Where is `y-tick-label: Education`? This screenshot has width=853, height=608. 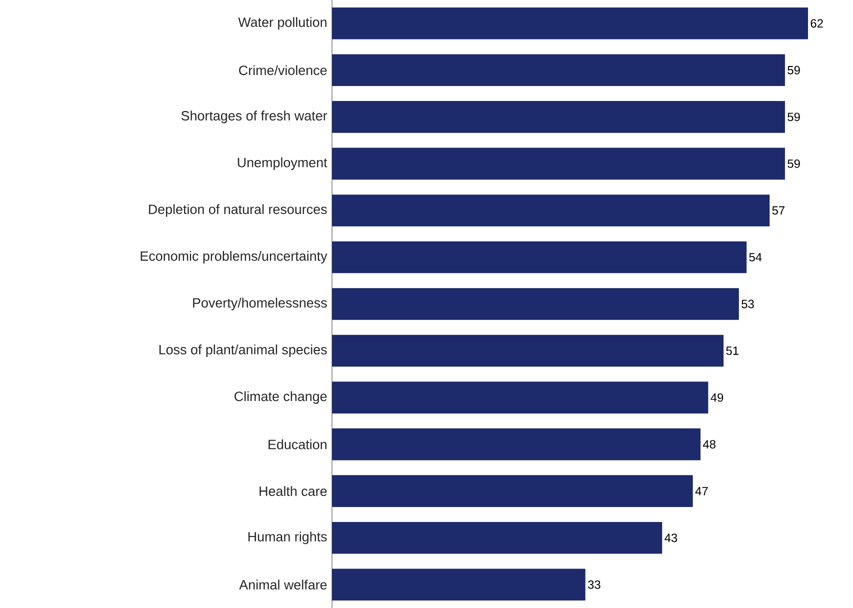
y-tick-label: Education is located at coordinates (297, 444).